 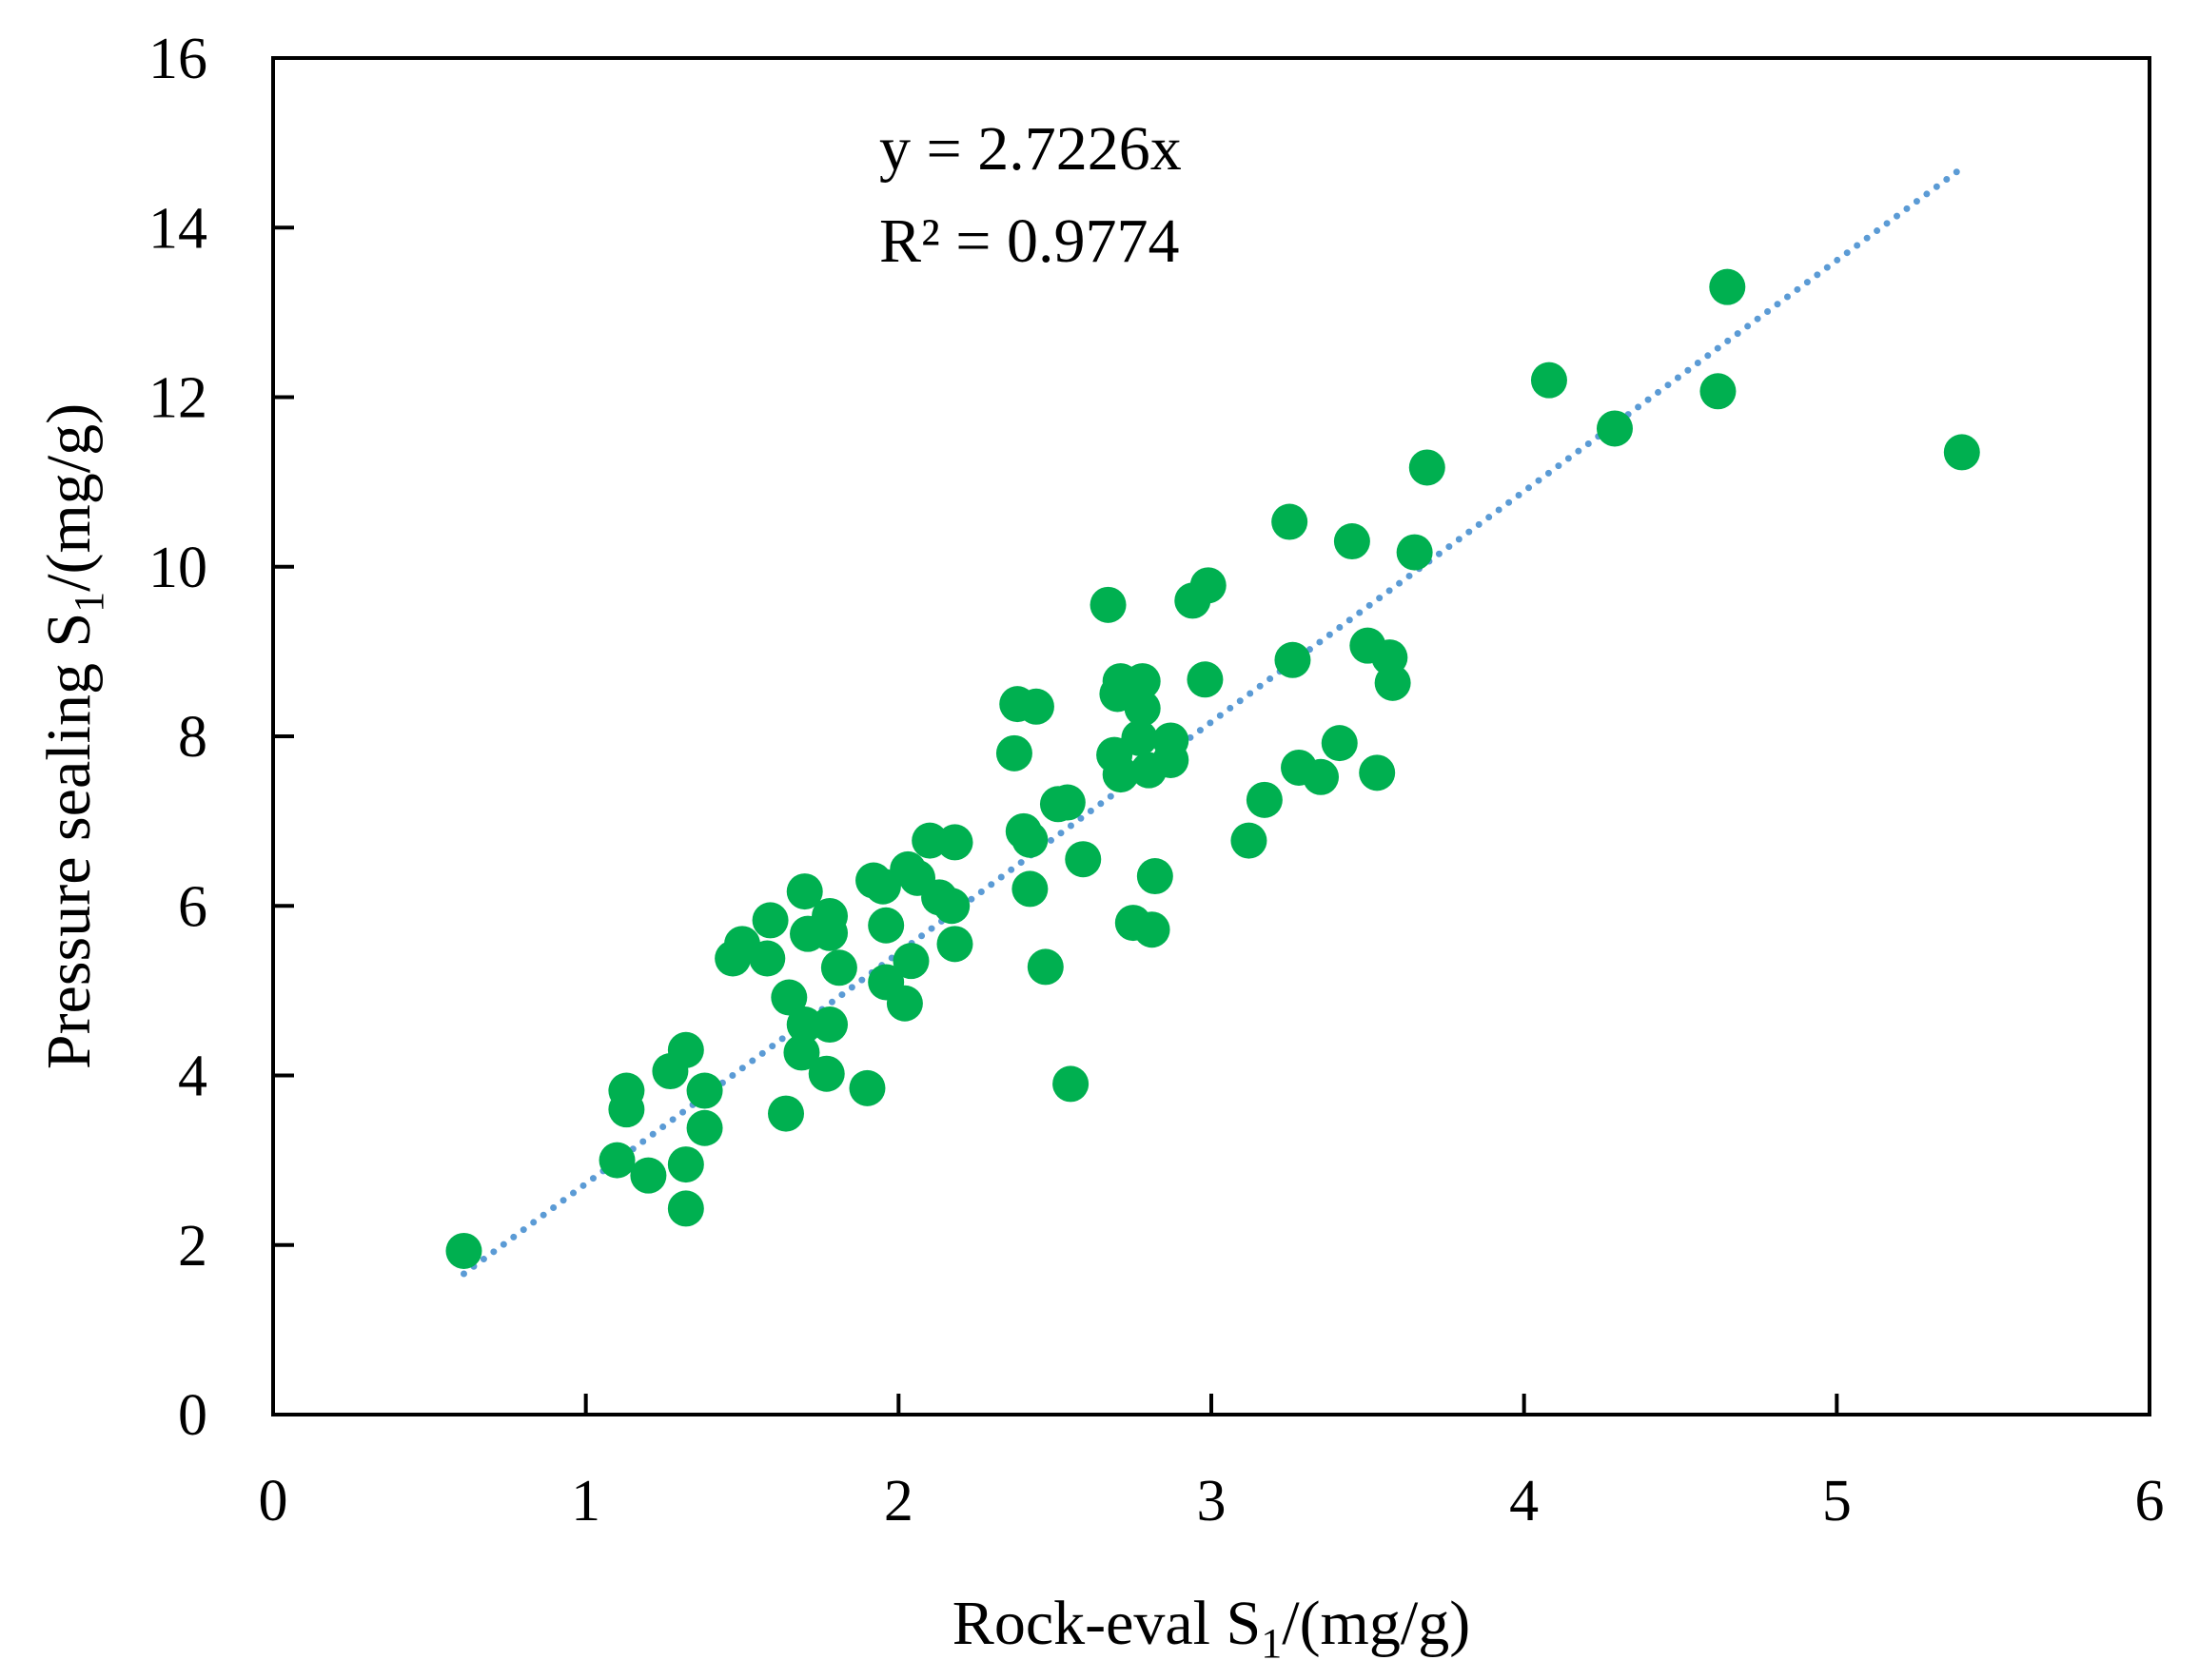 What do you see at coordinates (177, 59) in the screenshot?
I see `y-tick-label: 16` at bounding box center [177, 59].